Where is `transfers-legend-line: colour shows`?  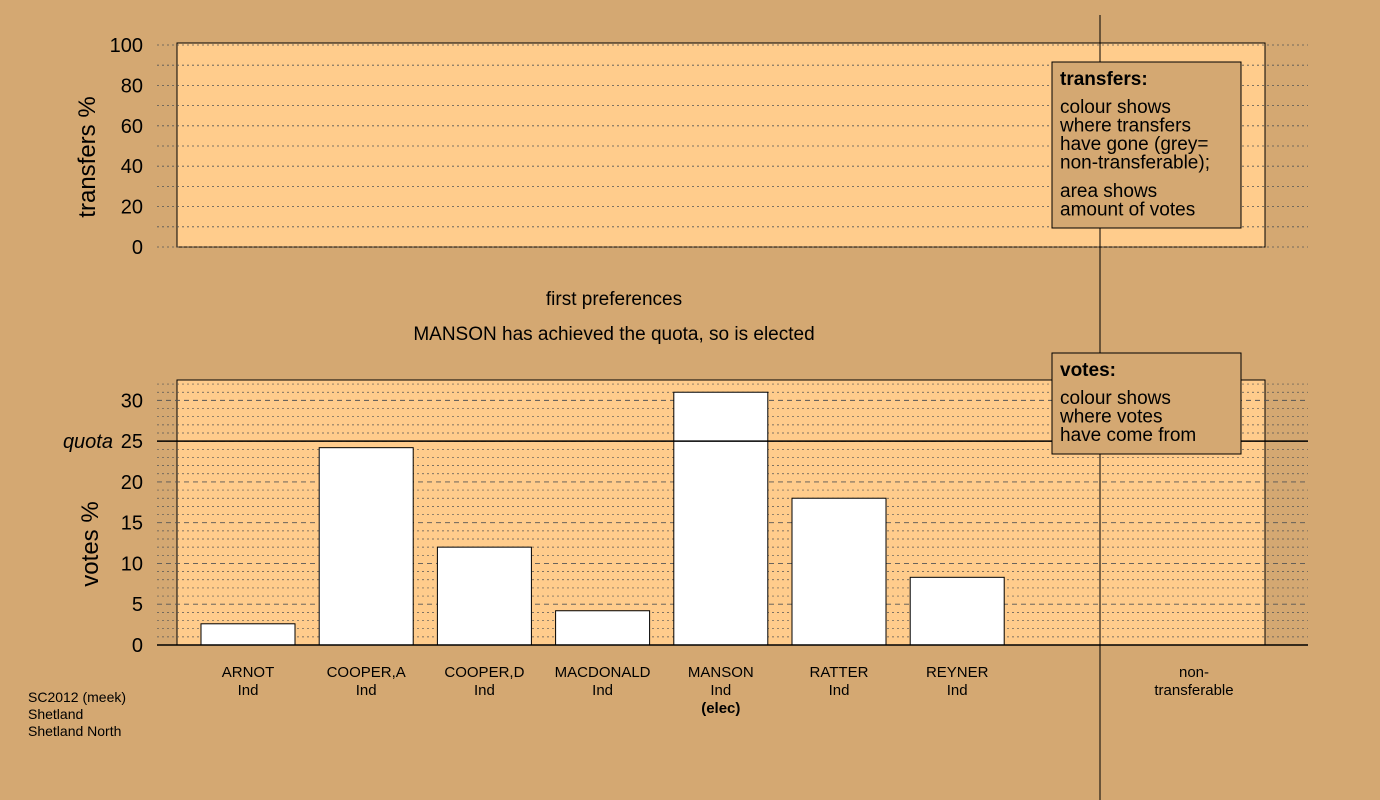
transfers-legend-line: colour shows is located at coordinates (1115, 107).